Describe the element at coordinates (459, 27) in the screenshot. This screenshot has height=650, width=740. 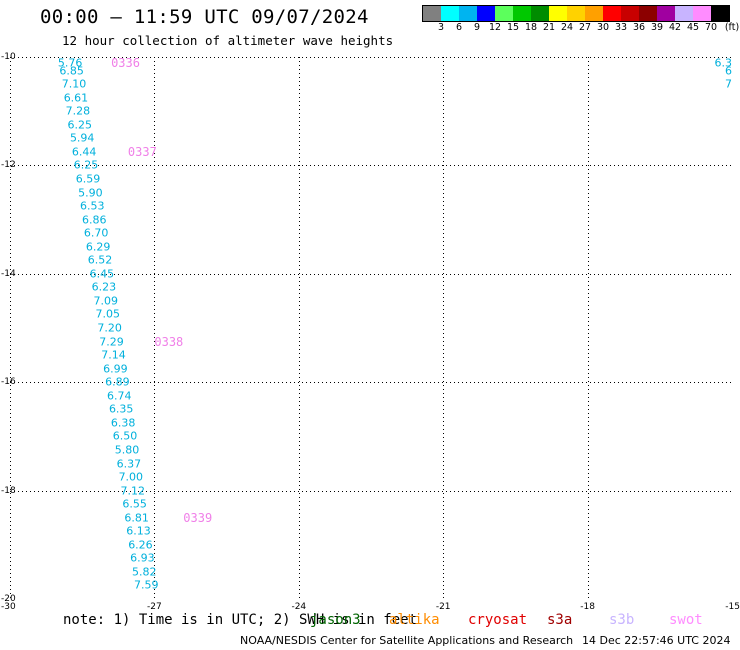
I see `color-scale-label: 6` at that location.